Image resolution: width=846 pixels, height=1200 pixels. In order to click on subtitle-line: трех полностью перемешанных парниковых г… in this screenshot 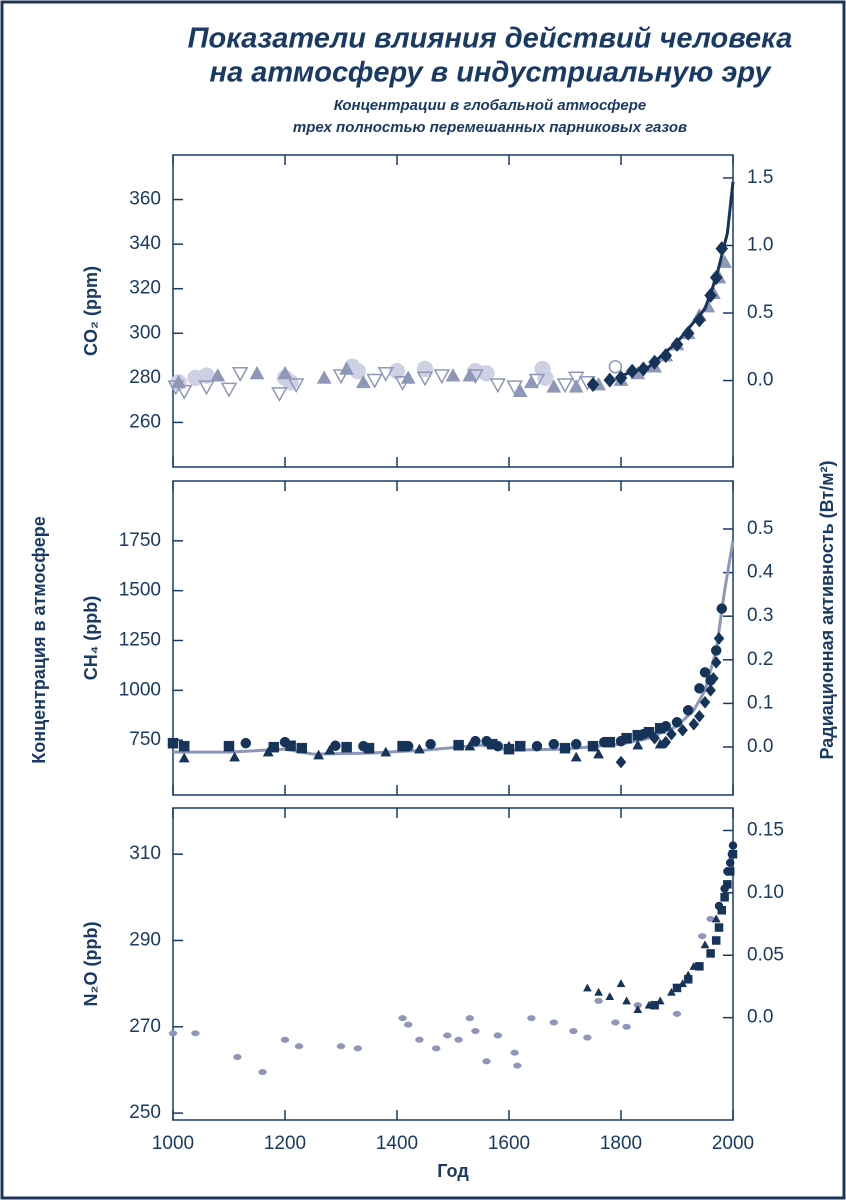, I will do `click(490, 127)`.